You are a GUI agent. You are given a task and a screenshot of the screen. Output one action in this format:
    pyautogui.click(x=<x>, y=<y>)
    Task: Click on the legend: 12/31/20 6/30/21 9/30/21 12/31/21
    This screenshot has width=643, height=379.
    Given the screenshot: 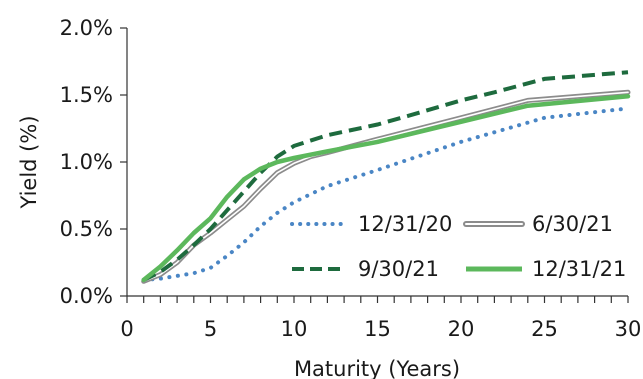 What is the action you would take?
    pyautogui.click(x=458, y=246)
    